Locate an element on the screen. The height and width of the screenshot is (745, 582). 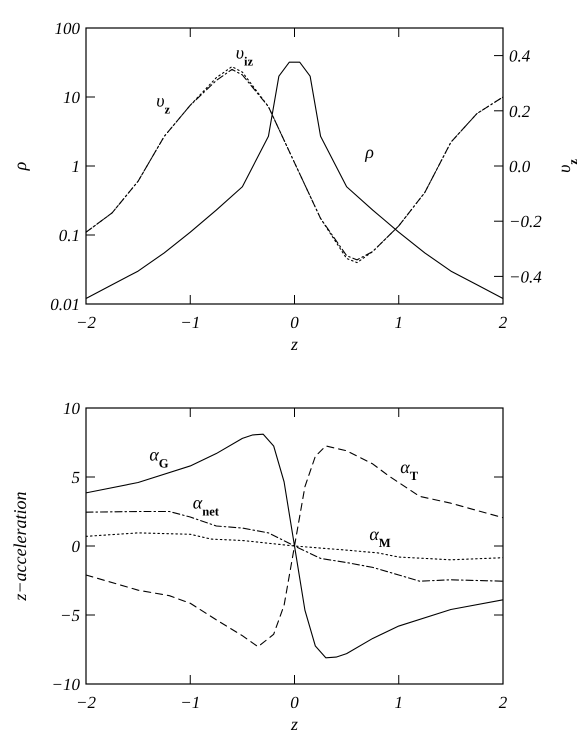
y2-tick-label: 0.2 is located at coordinates (520, 111).